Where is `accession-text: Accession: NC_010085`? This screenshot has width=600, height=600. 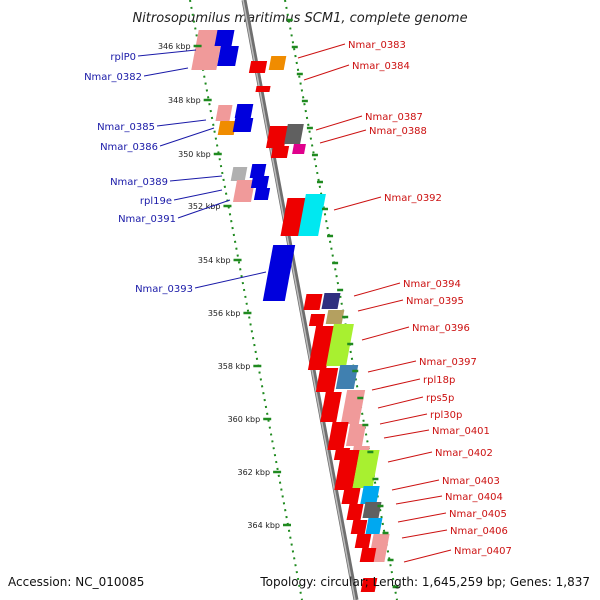
accession-text: Accession: NC_010085 is located at coordinates (76, 582).